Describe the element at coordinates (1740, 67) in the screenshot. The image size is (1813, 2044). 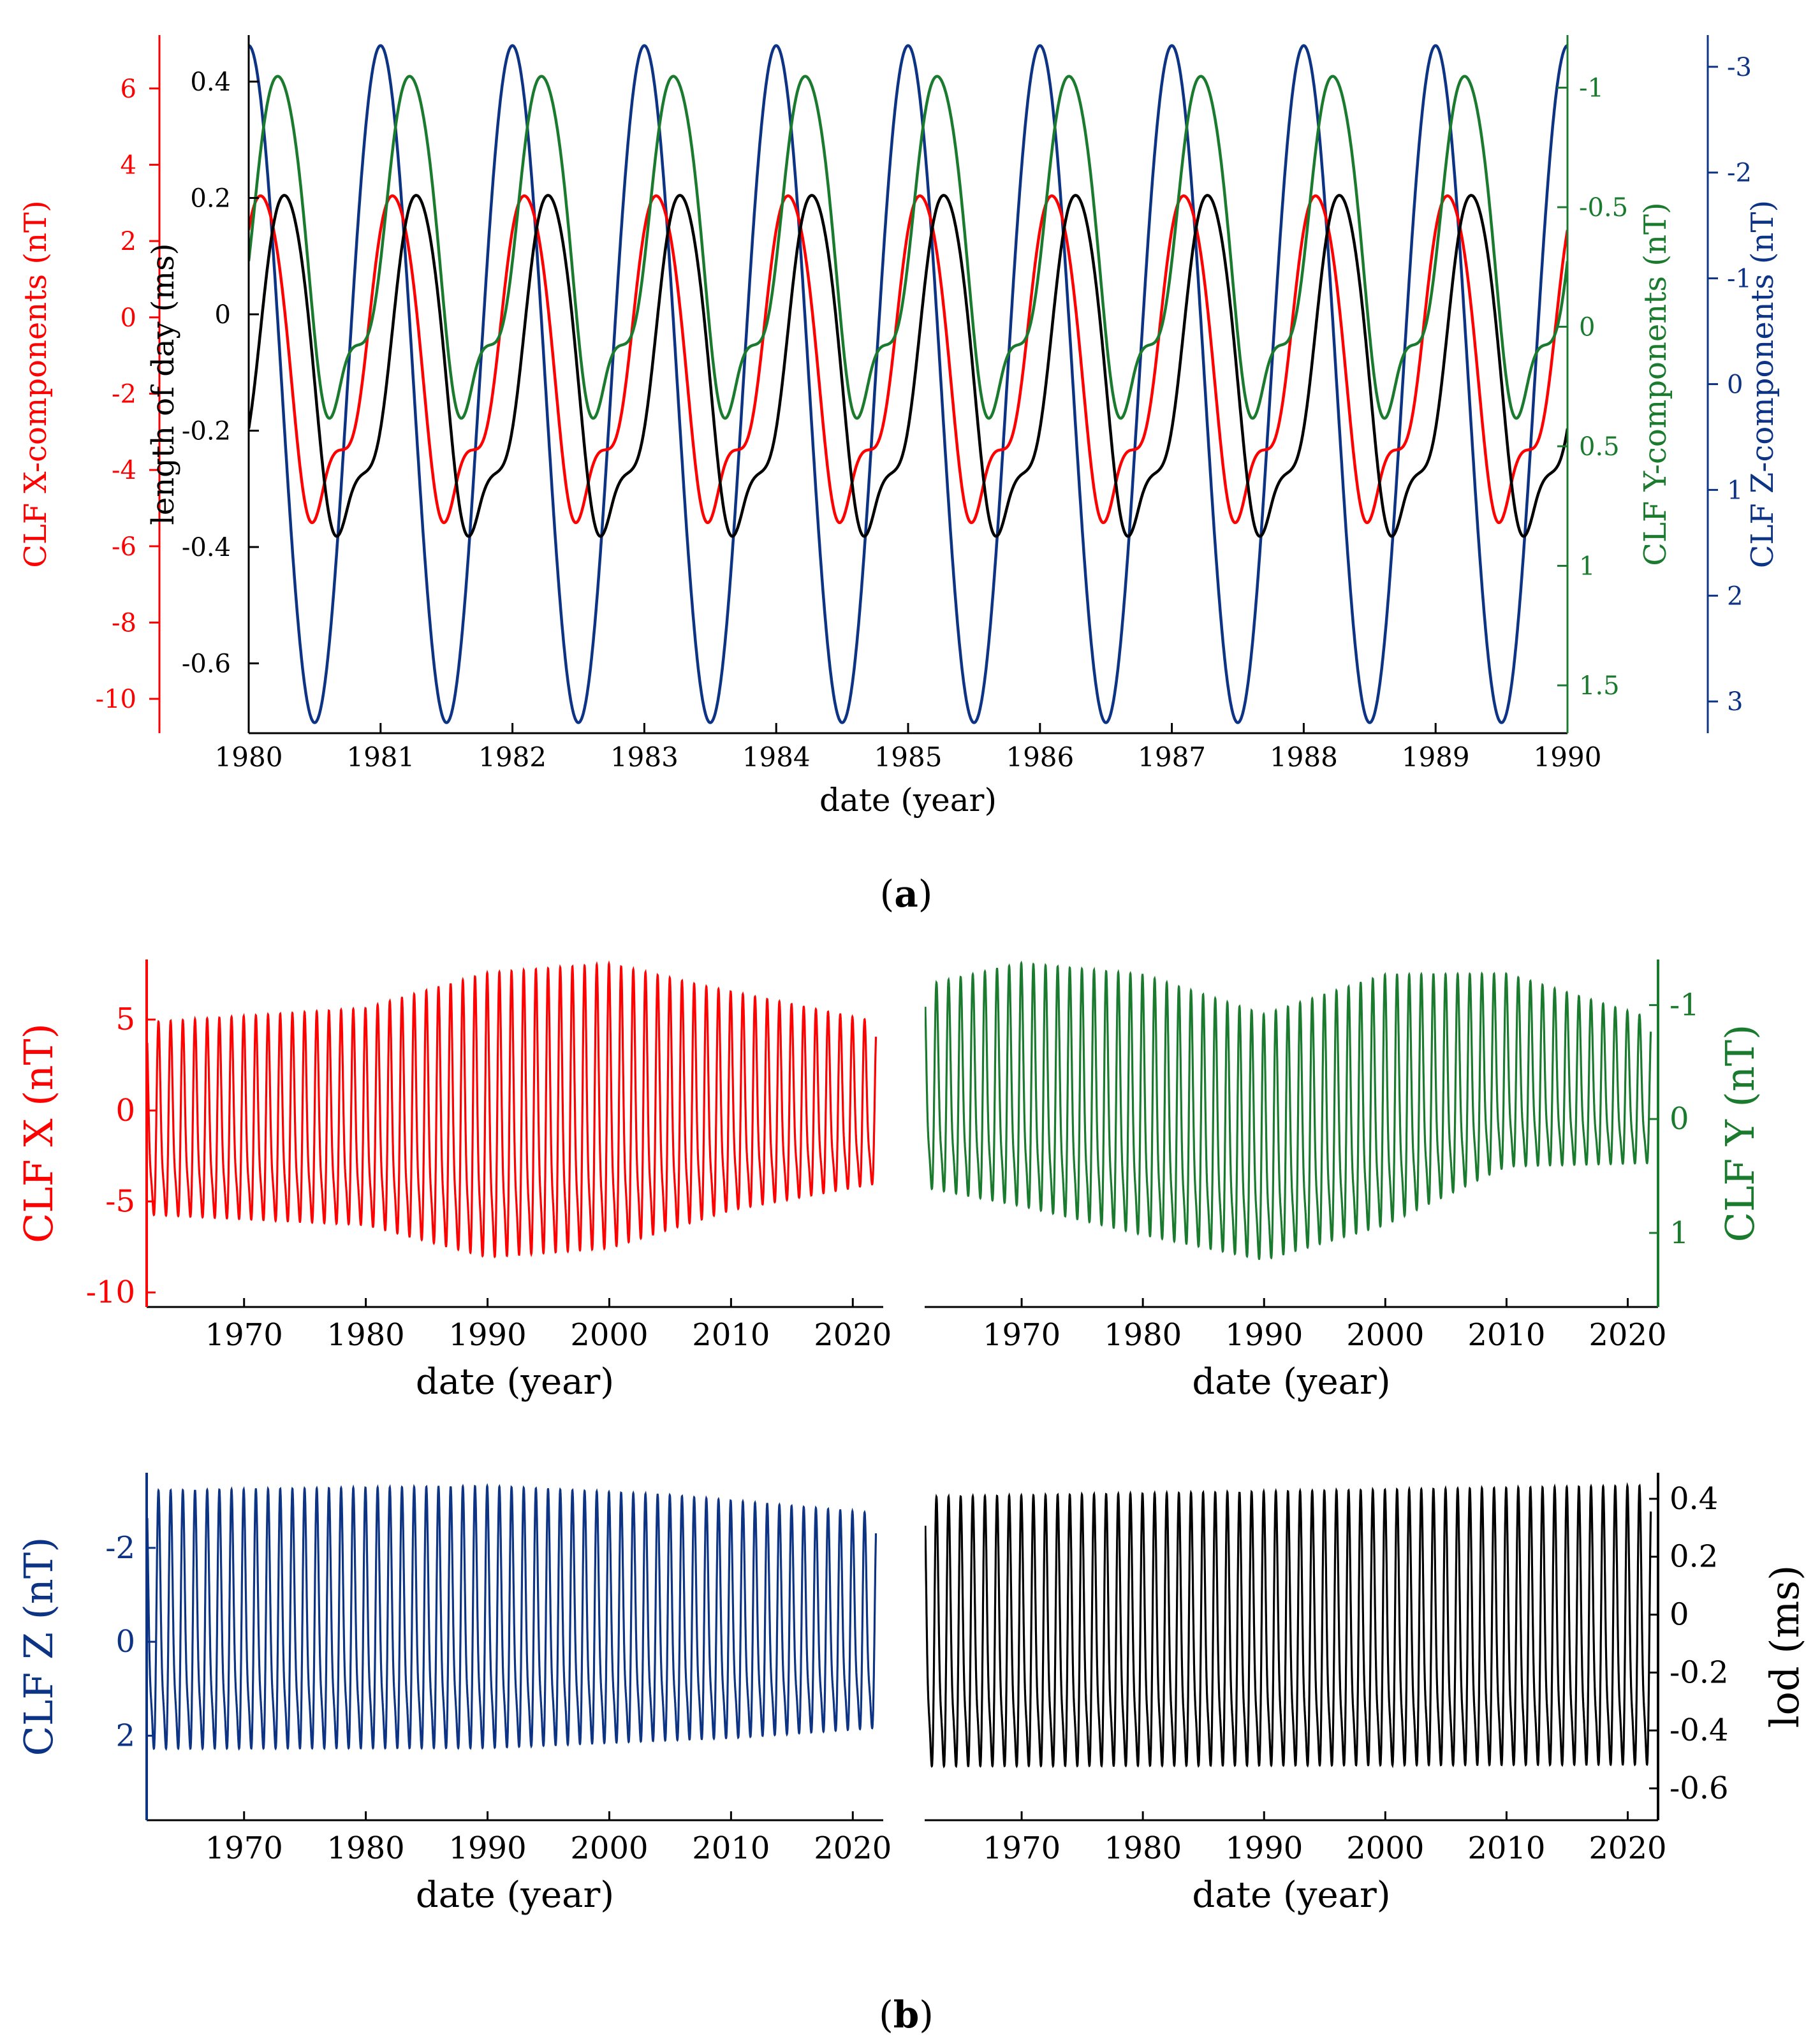
I see `panel-a-y-tick-label-z: -3` at that location.